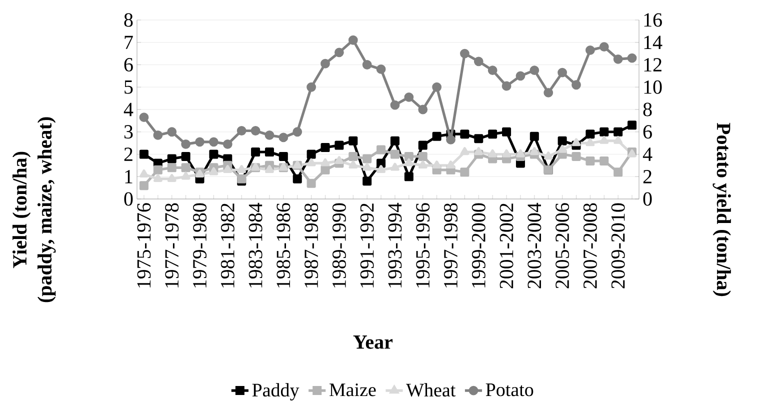  I want to click on legend-label: Maize, so click(352, 389).